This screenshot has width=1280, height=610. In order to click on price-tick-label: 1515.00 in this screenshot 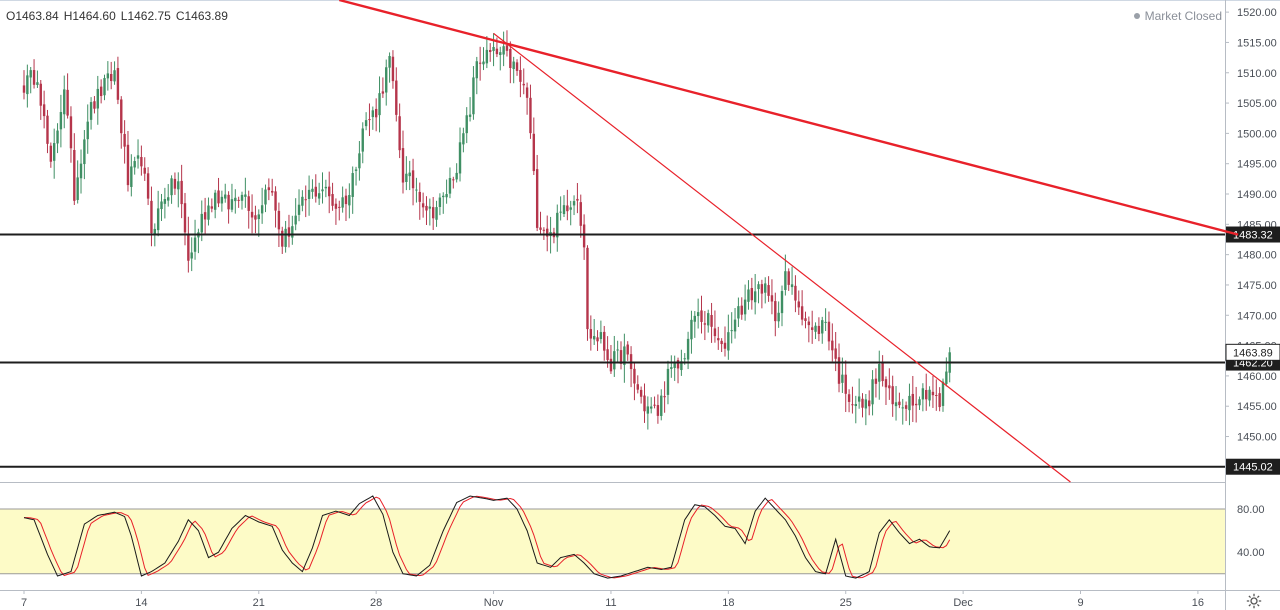, I will do `click(1257, 43)`.